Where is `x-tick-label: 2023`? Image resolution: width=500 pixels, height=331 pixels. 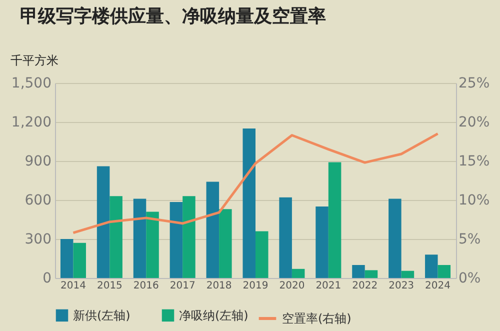
x-tick-label: 2023 is located at coordinates (401, 286).